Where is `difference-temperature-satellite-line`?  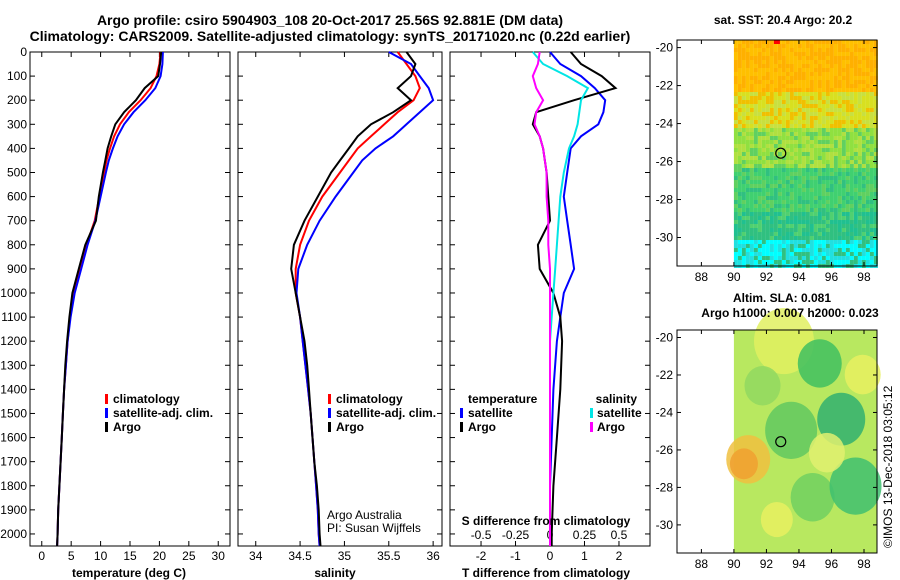
difference-temperature-satellite-line is located at coordinates (578, 298).